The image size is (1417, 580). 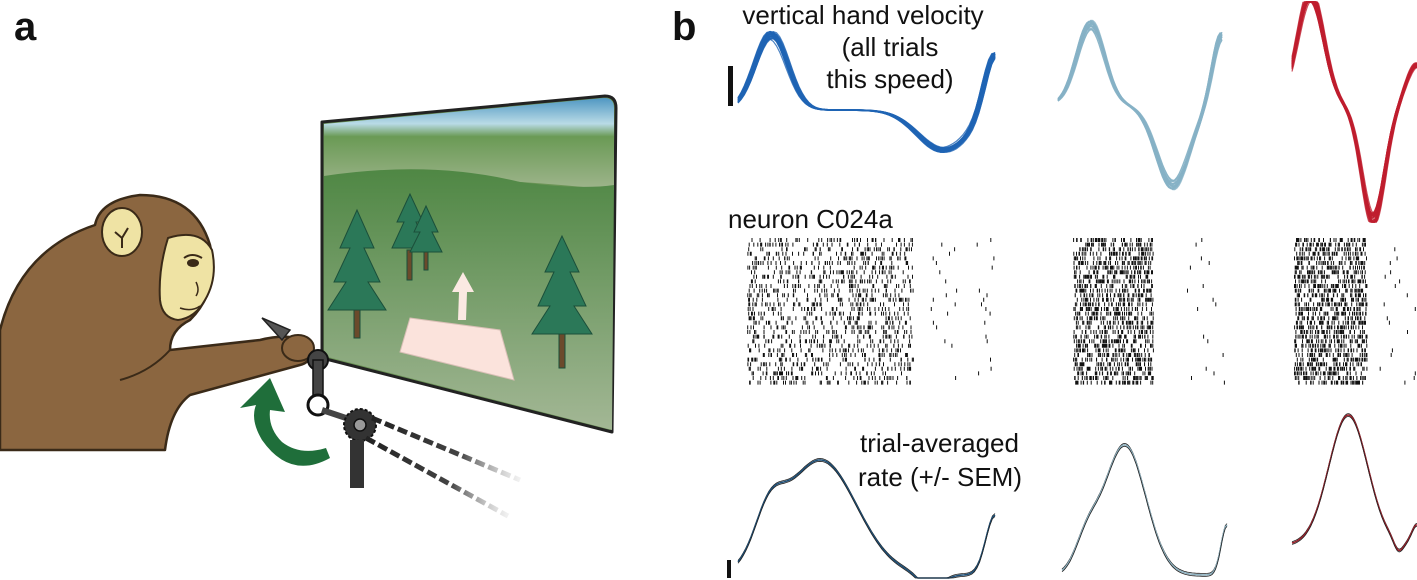 I want to click on rate-scale-bar, so click(x=729, y=569).